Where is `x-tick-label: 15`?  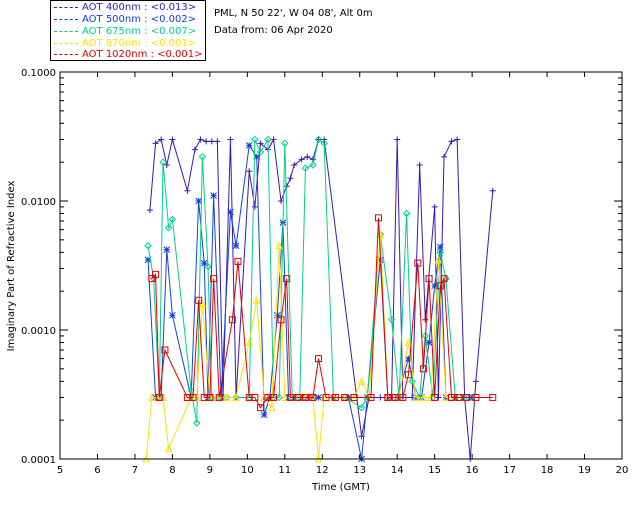
x-tick-label: 15 is located at coordinates (434, 470).